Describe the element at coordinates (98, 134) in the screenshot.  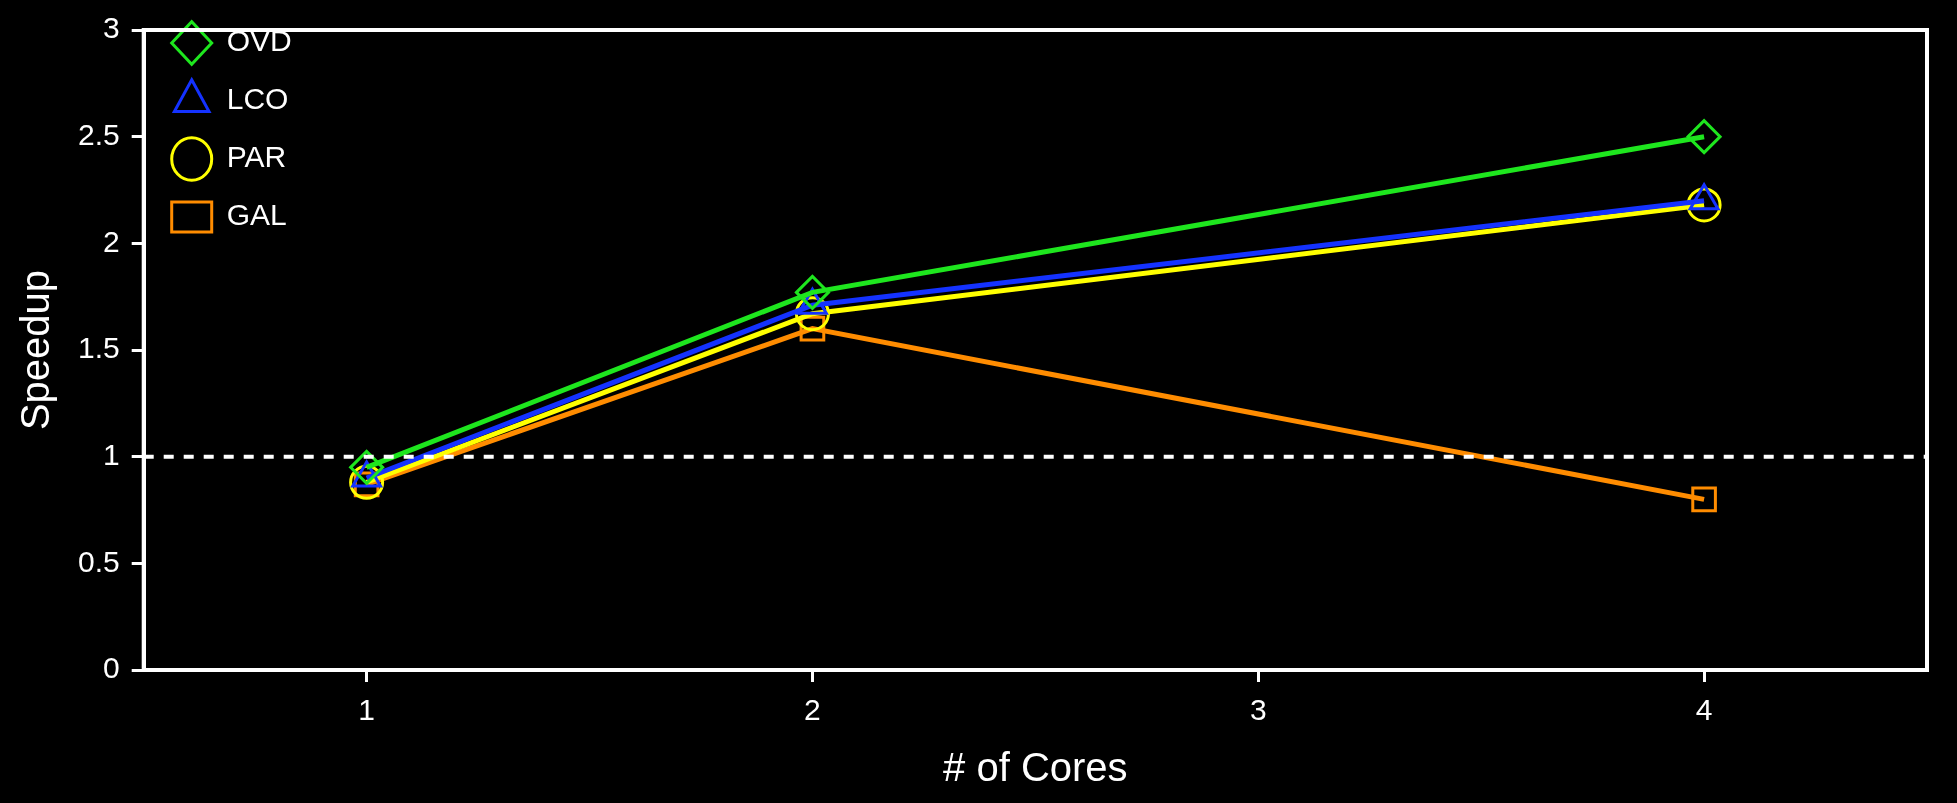
I see `y-tick-label: 2.5` at that location.